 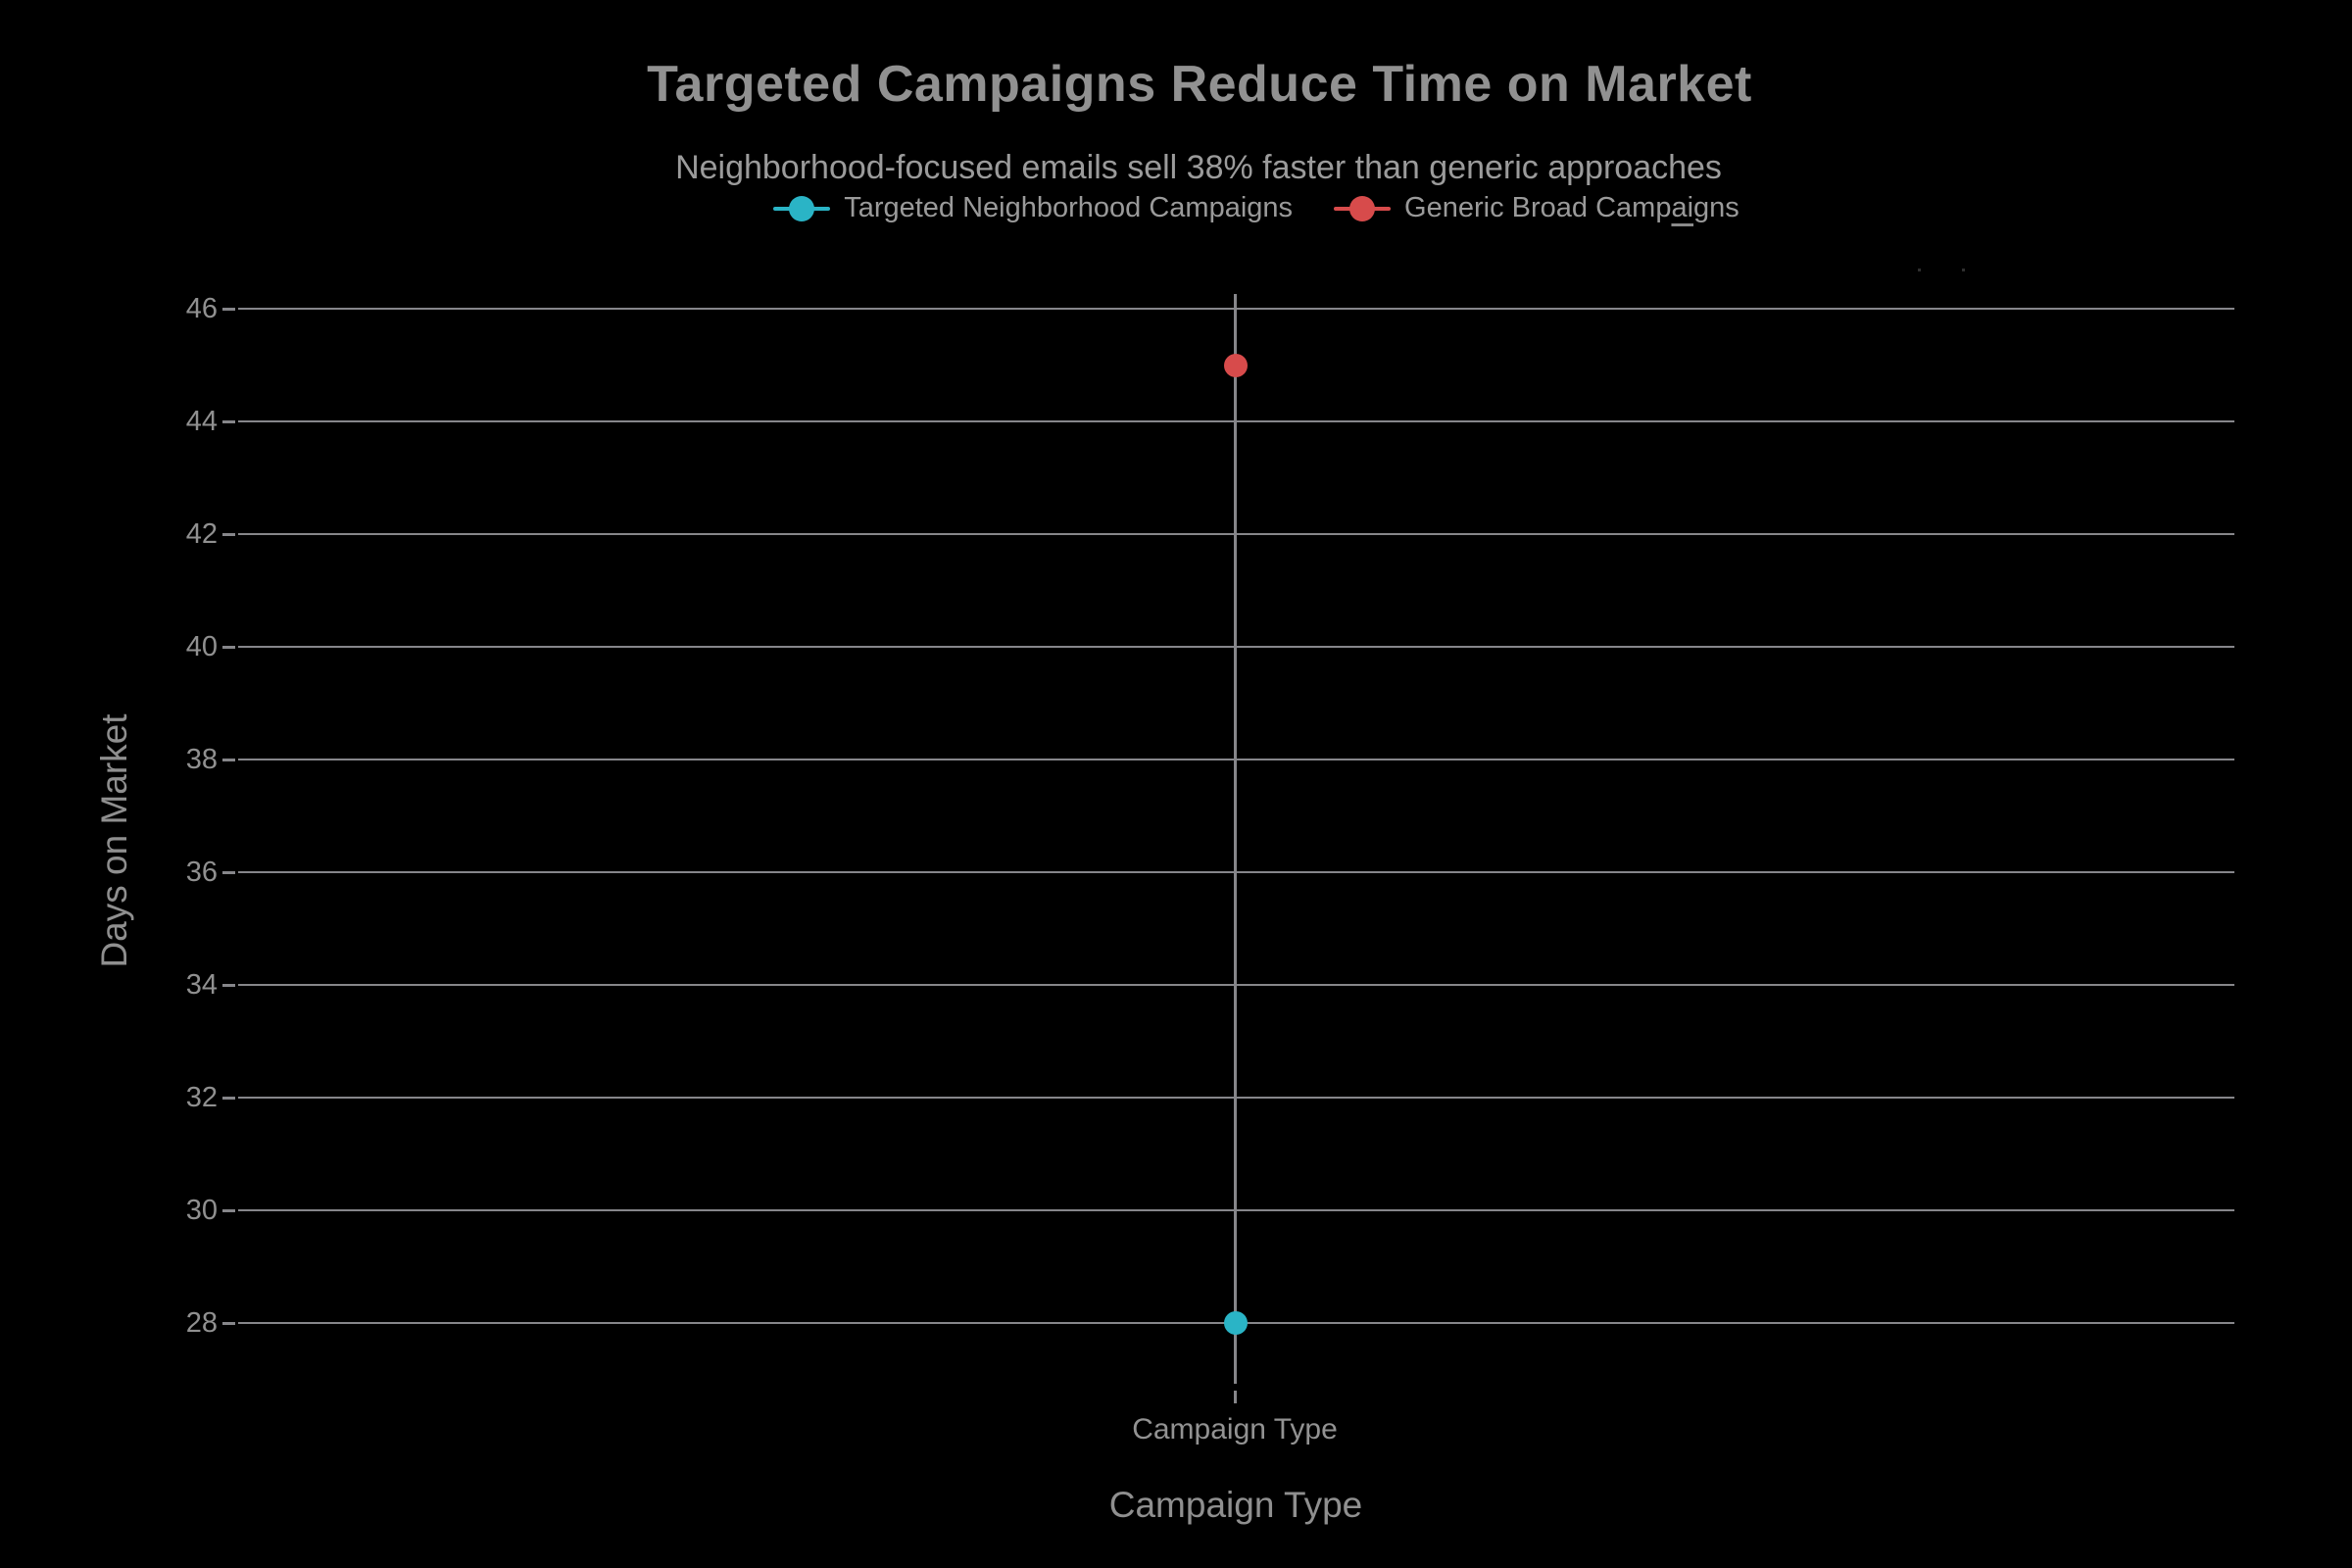 I want to click on y-tick-label: 40, so click(x=201, y=646).